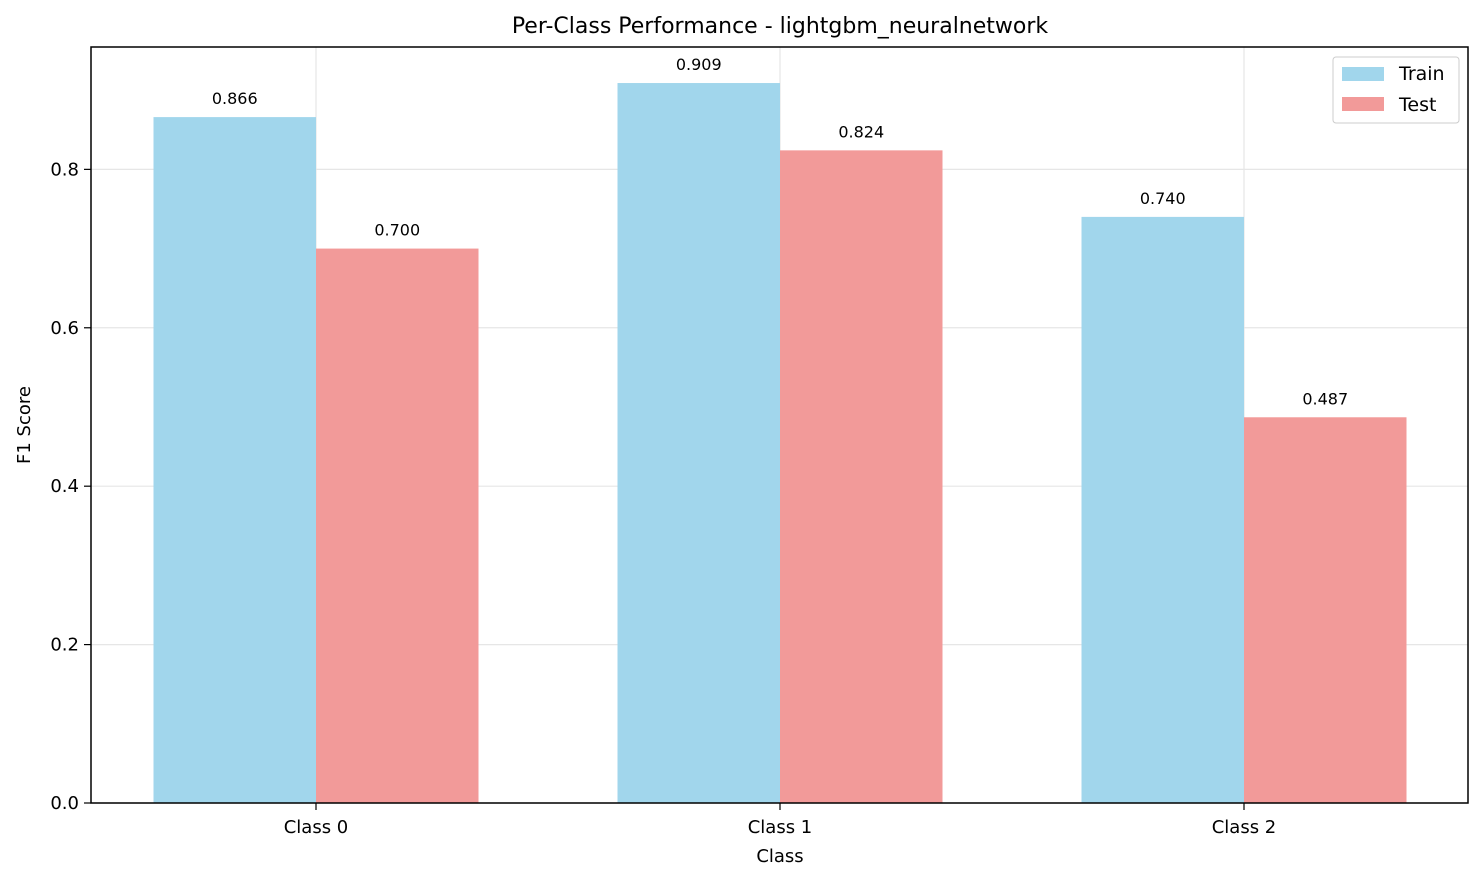  Describe the element at coordinates (1417, 105) in the screenshot. I see `legend-label-test: Test` at that location.